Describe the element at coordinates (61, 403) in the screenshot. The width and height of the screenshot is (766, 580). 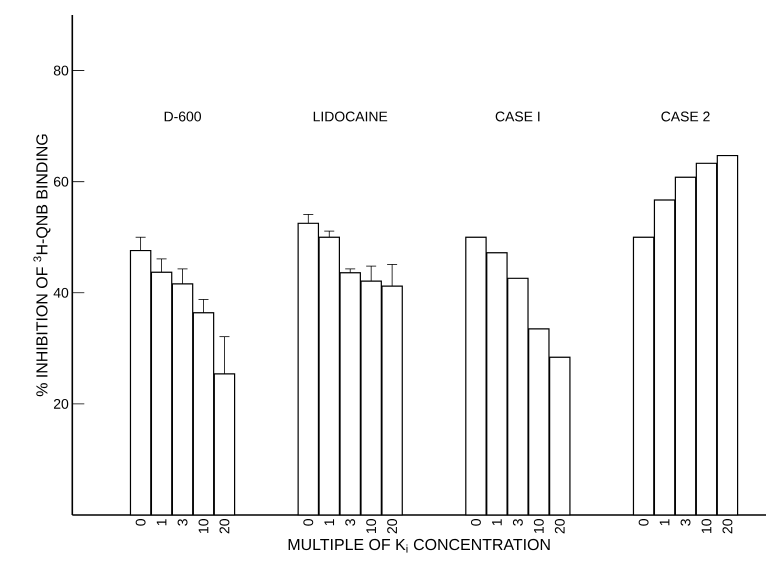
I see `y-tick-label: 20` at that location.